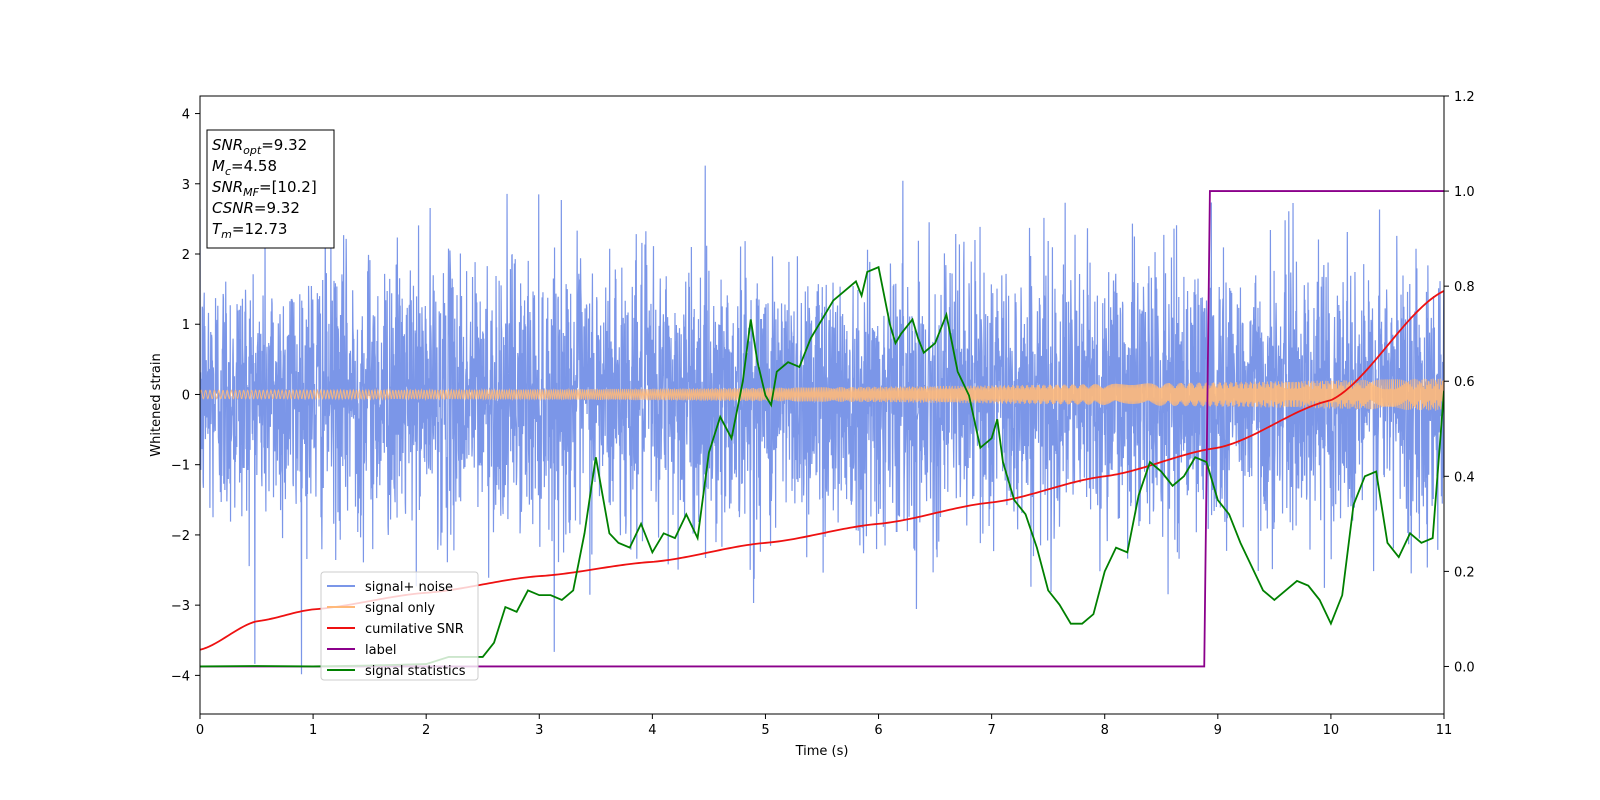 The width and height of the screenshot is (1600, 800). Describe the element at coordinates (1218, 730) in the screenshot. I see `x-tick-label: 9` at that location.